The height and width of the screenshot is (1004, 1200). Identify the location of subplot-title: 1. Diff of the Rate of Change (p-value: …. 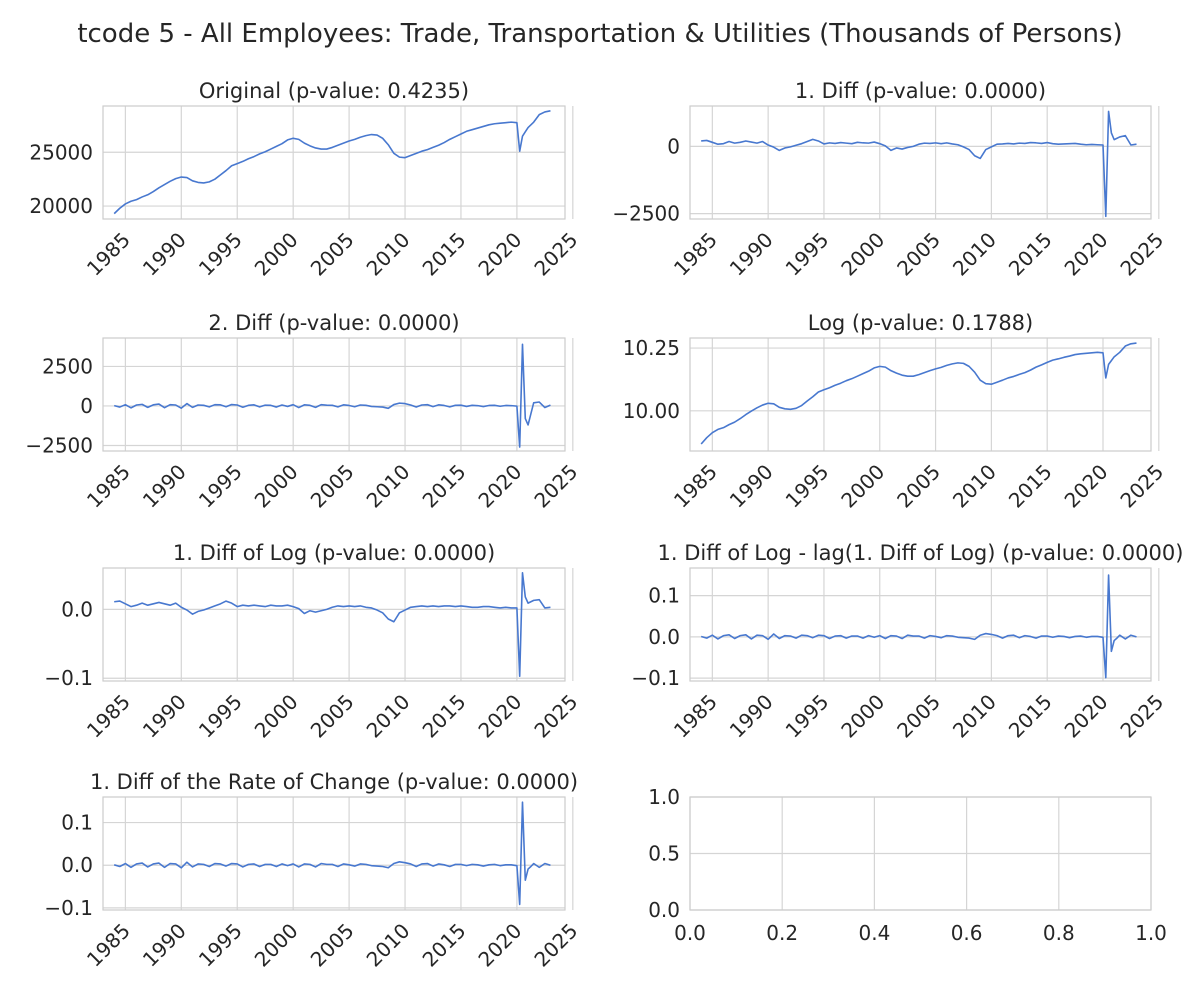
(334, 782).